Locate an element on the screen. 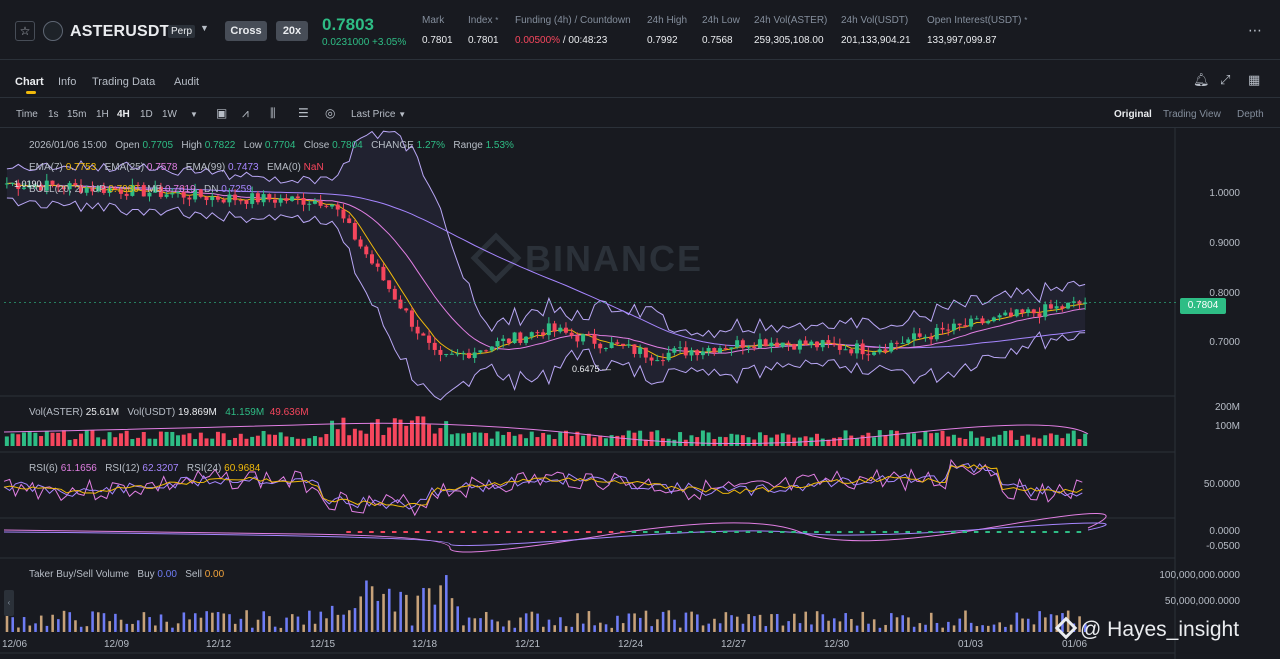 The image size is (1280, 659). layout-grid-icon: ▦ is located at coordinates (1254, 79).